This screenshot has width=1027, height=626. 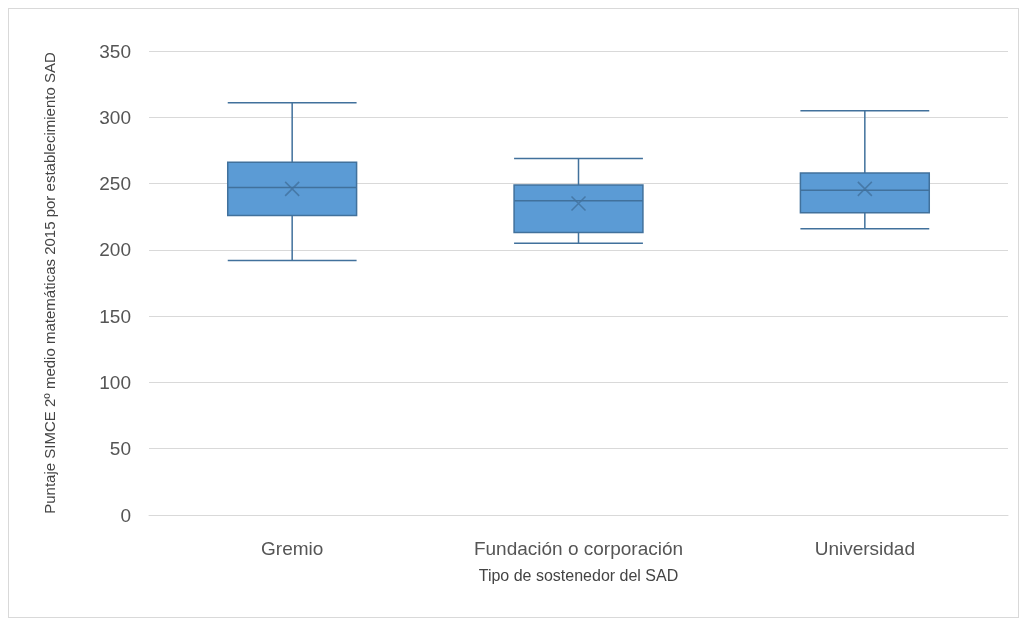 What do you see at coordinates (115, 382) in the screenshot?
I see `y-tick-label: 100` at bounding box center [115, 382].